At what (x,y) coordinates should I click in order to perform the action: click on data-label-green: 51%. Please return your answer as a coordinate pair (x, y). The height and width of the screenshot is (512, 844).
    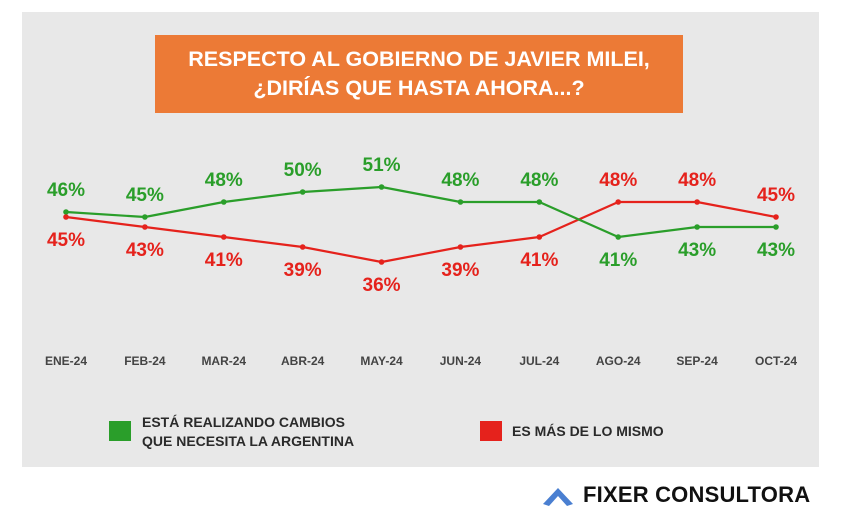
    Looking at the image, I should click on (382, 165).